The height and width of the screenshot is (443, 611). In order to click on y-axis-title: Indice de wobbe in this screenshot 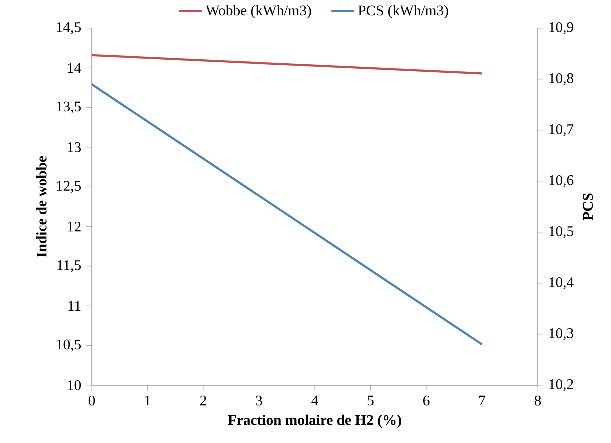, I will do `click(41, 207)`.